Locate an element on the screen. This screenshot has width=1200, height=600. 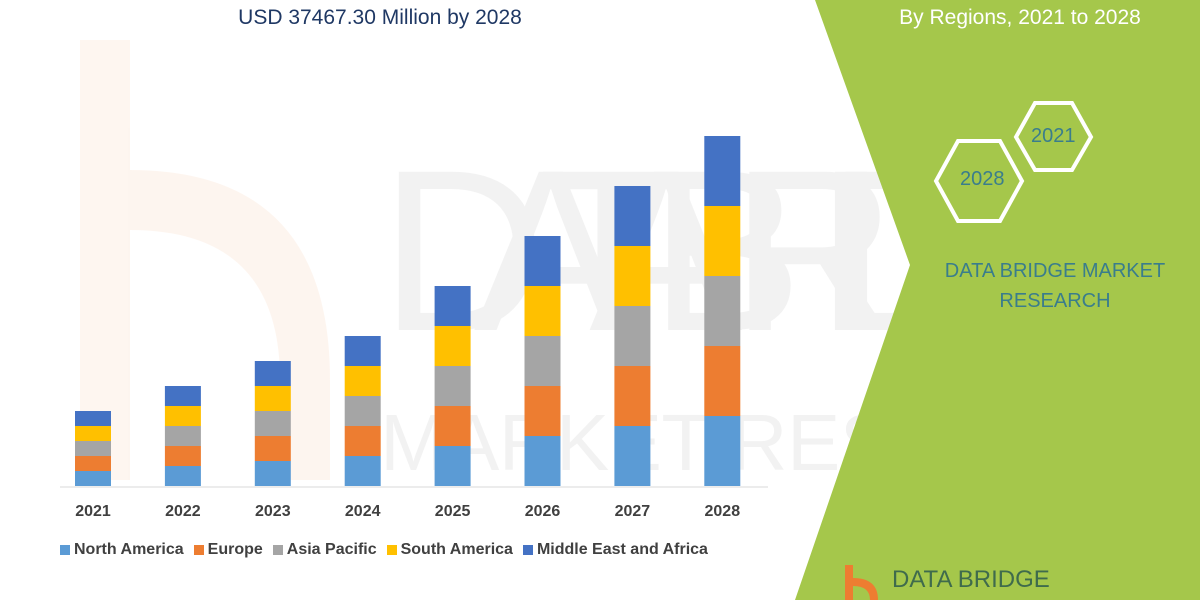
bar-2027-south-america is located at coordinates (632, 276).